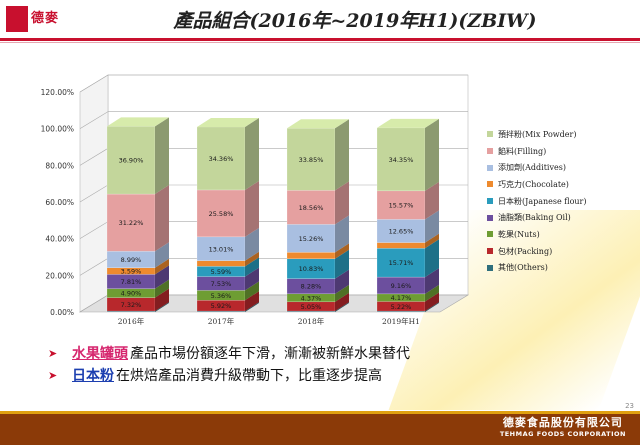 This screenshot has width=640, height=445. I want to click on data-label: 12.65%, so click(401, 231).